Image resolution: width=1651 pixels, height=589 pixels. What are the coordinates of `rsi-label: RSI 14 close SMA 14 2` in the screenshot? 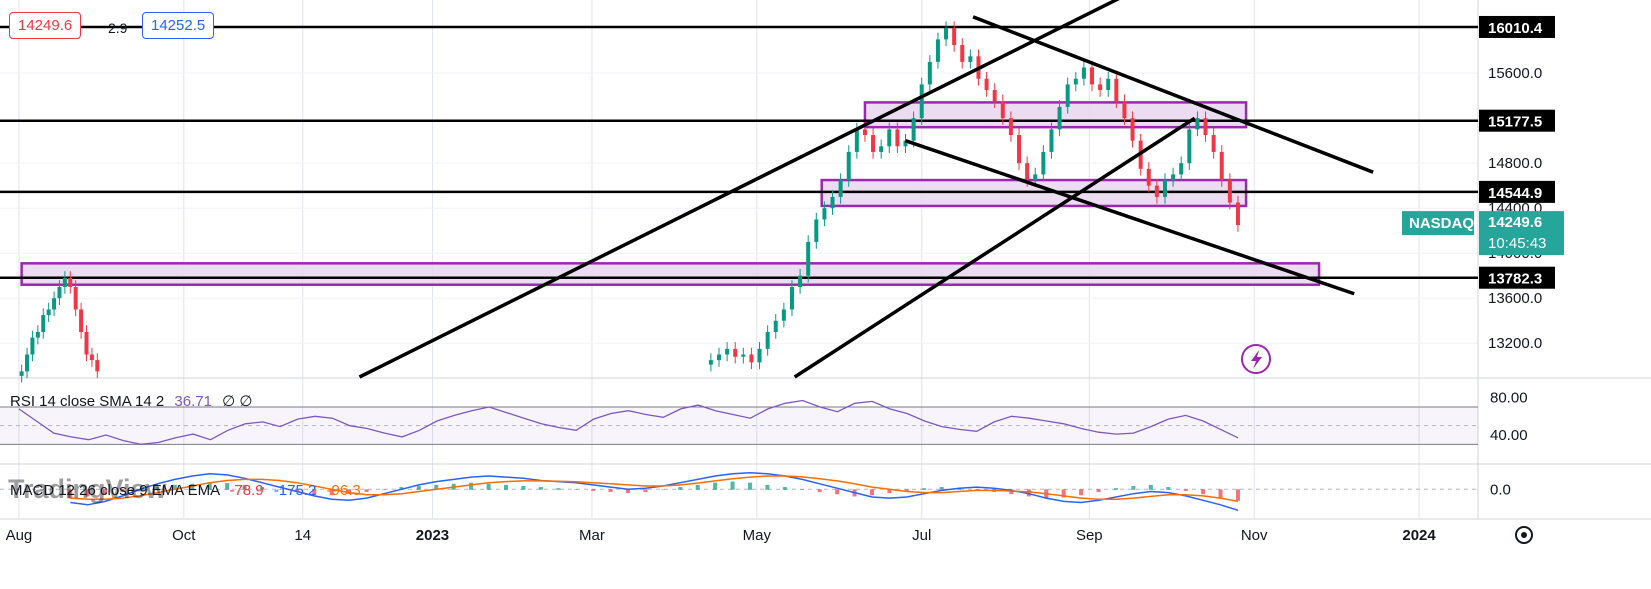 It's located at (87, 401).